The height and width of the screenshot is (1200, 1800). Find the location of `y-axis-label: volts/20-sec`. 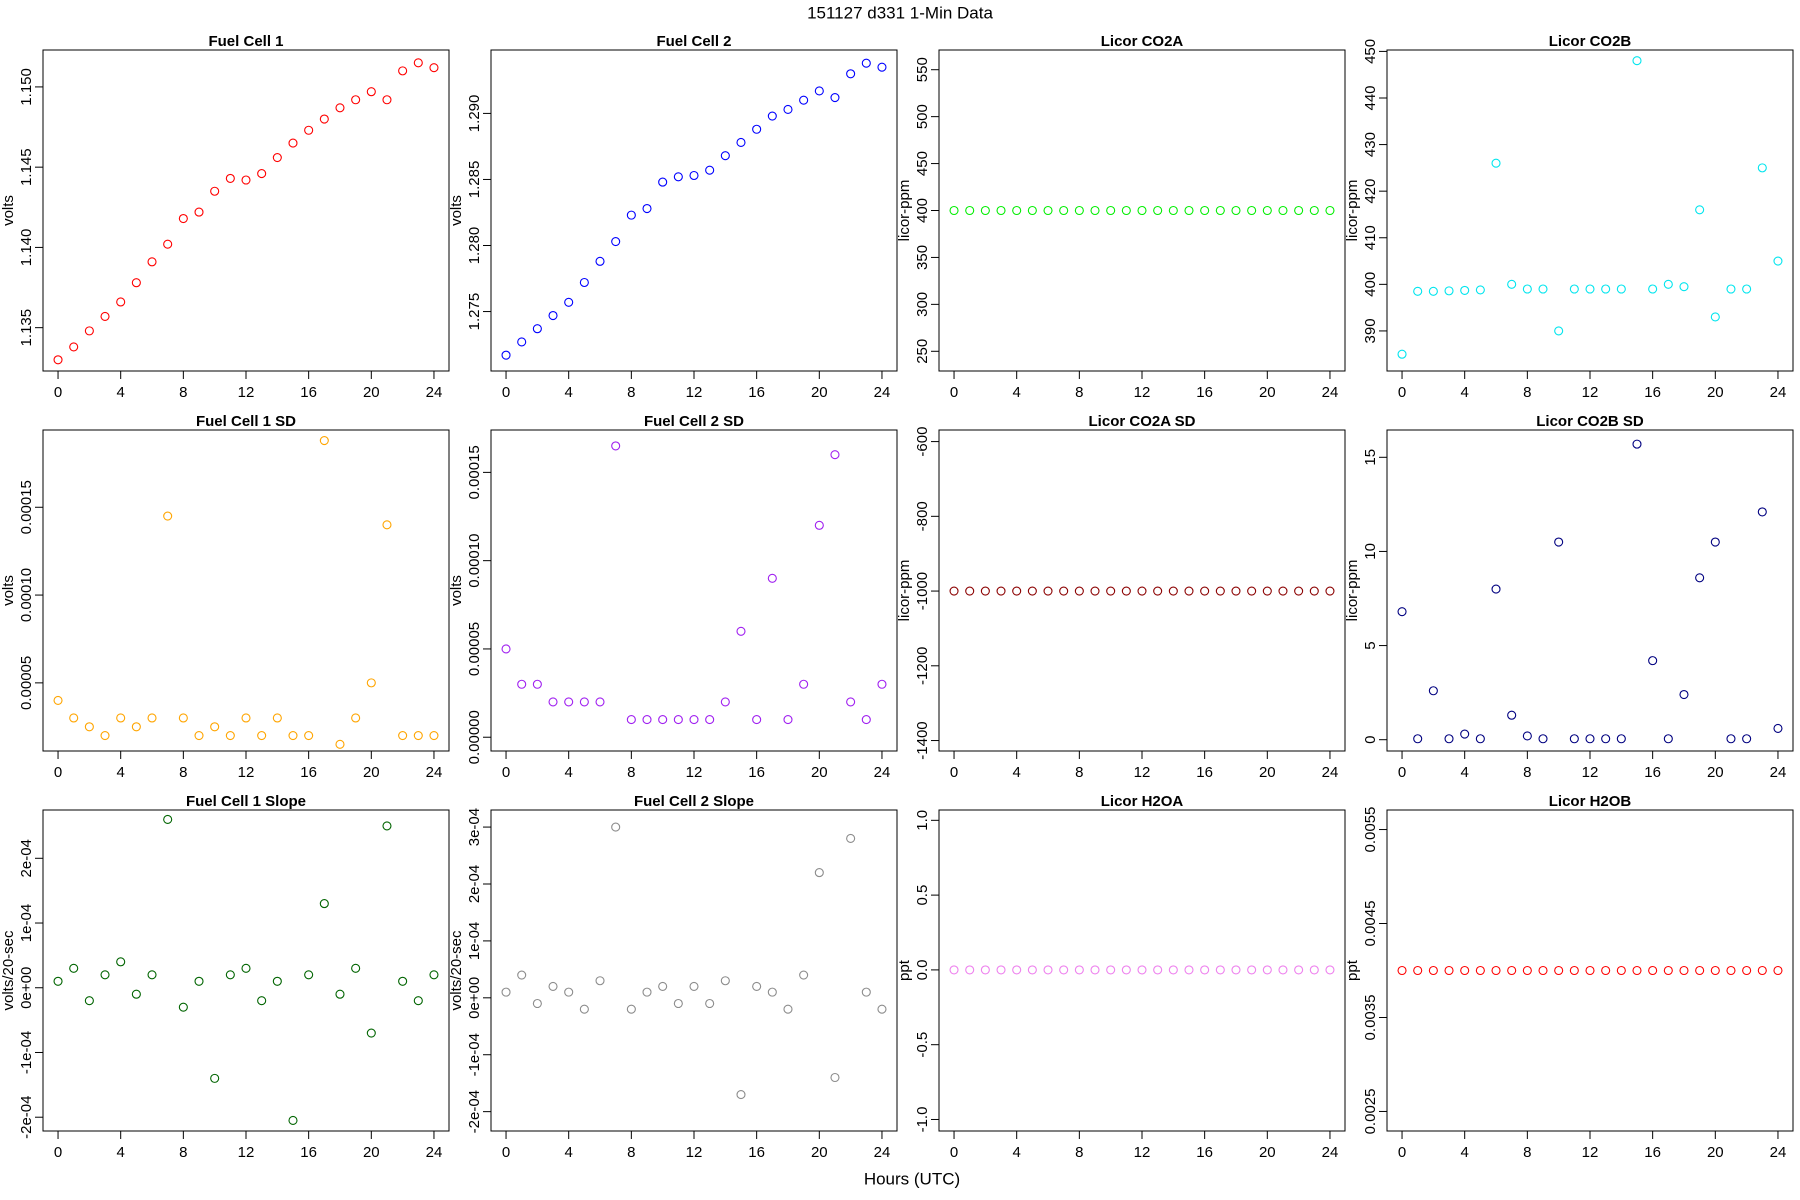

y-axis-label: volts/20-sec is located at coordinates (8, 970).